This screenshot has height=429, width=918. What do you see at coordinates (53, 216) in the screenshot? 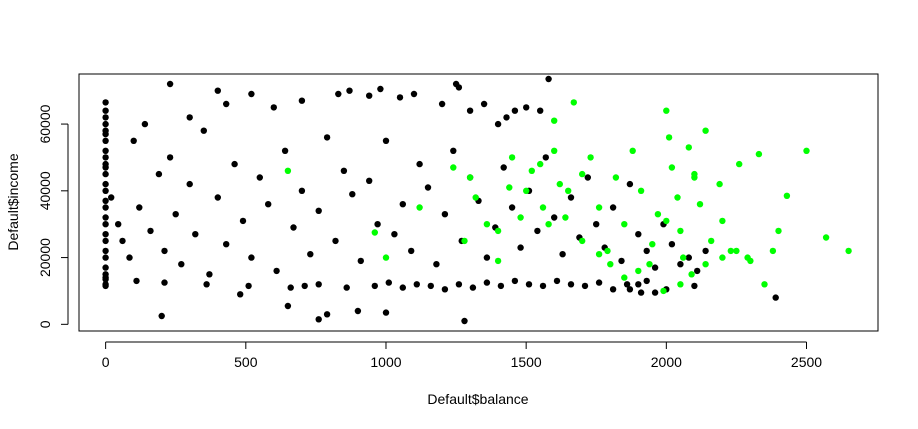
I see `y-axis: 0 20000 40000 60000` at bounding box center [53, 216].